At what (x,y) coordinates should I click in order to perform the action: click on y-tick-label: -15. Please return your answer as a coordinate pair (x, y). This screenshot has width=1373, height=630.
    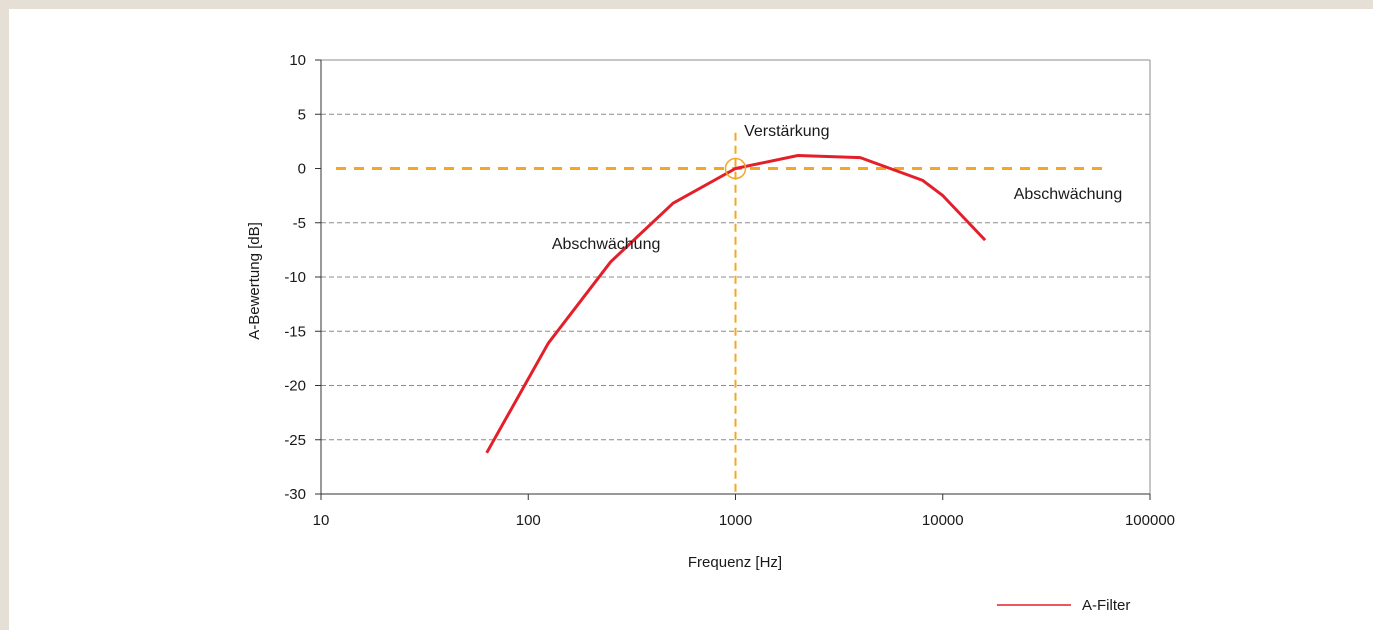
    Looking at the image, I should click on (295, 331).